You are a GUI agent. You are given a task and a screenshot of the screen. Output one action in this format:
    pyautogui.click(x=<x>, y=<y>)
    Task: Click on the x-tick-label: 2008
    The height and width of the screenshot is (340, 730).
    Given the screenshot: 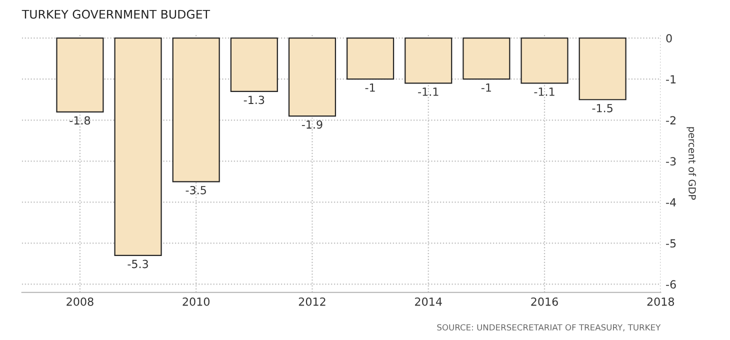 What is the action you would take?
    pyautogui.click(x=80, y=301)
    